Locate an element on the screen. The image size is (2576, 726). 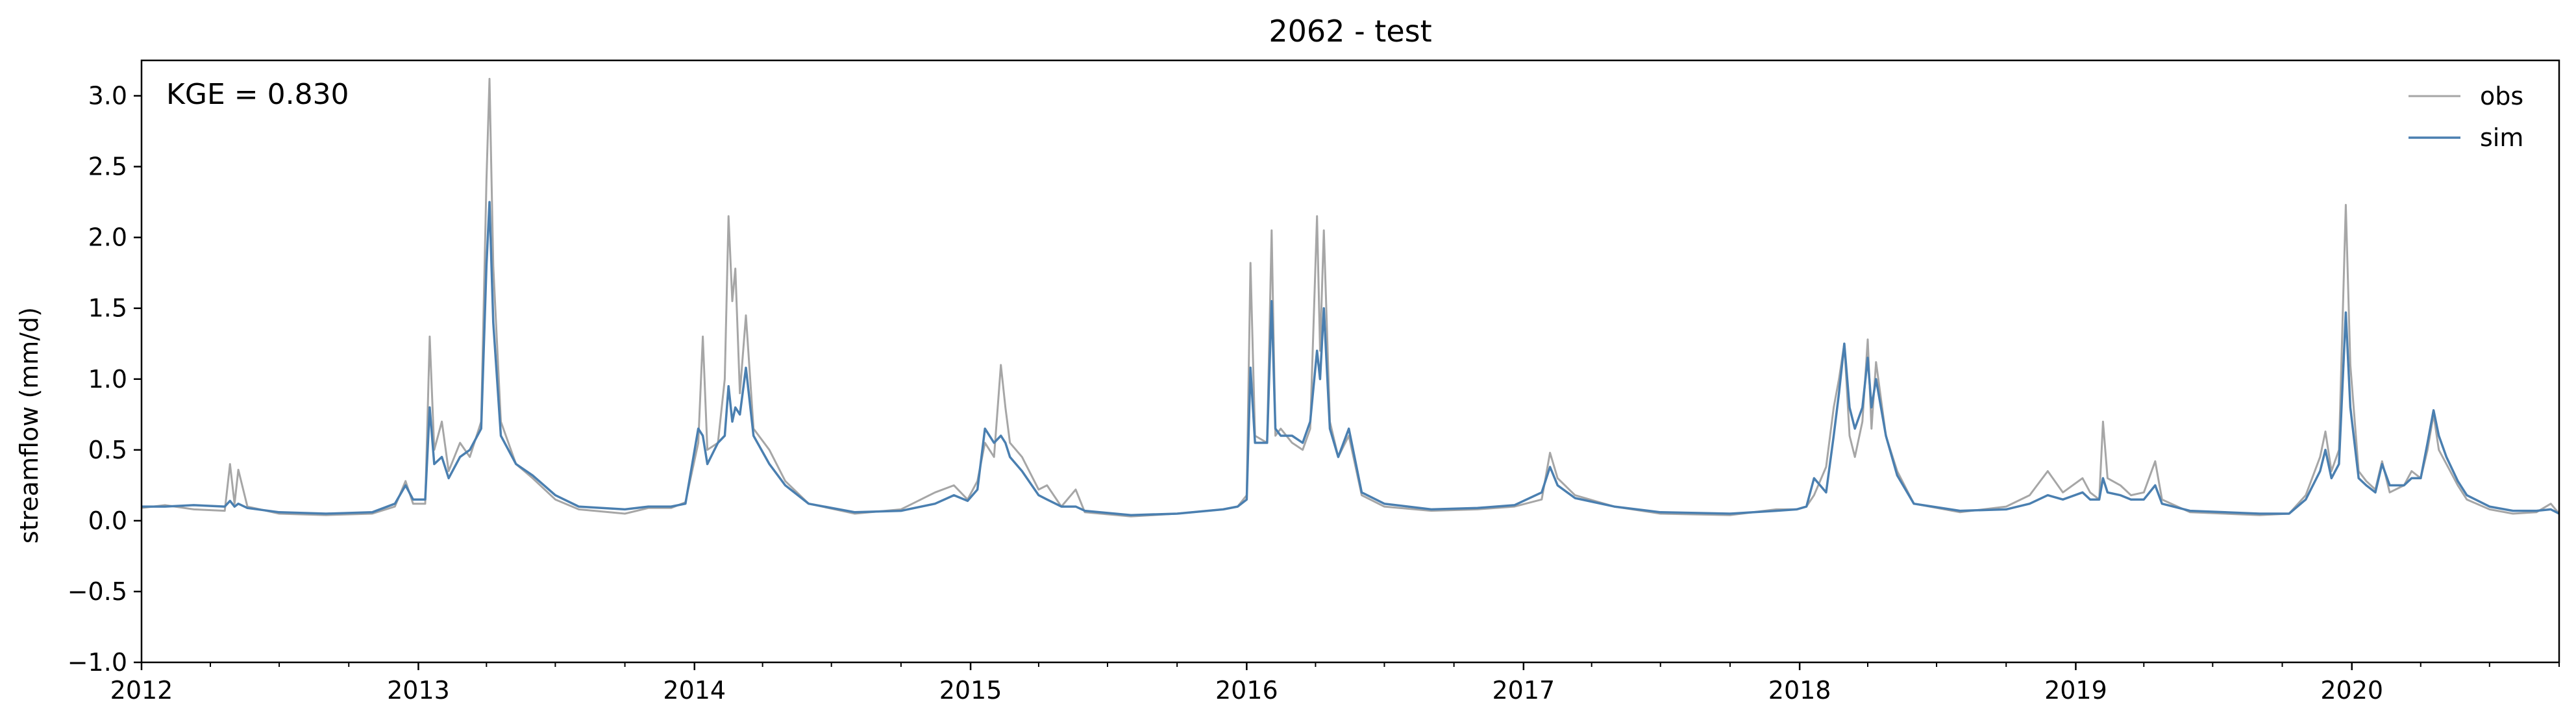
y-axis-ticks: −1.0 −0.5 0.0 0.5 1.0 1.5 2.0 2.5 3.0 is located at coordinates (105, 379).